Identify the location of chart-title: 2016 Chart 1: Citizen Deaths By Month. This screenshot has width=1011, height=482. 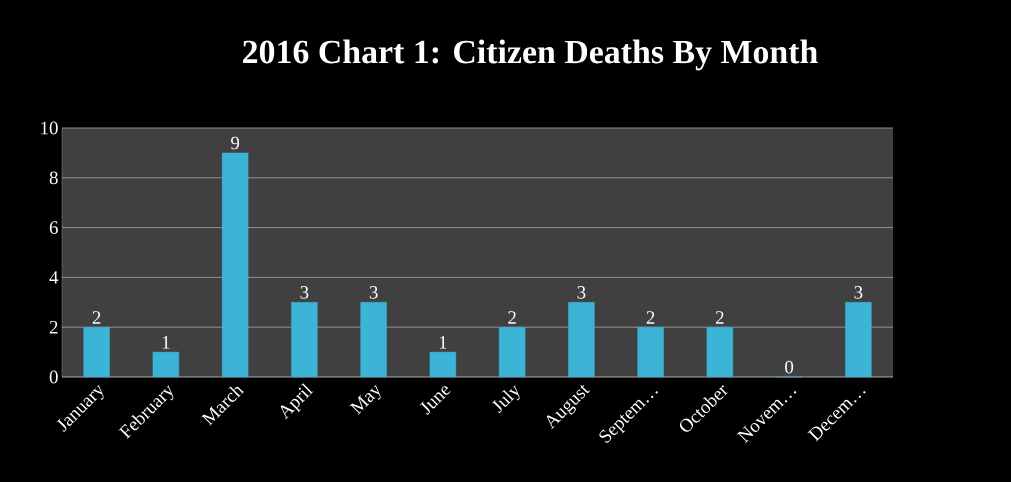
(530, 55).